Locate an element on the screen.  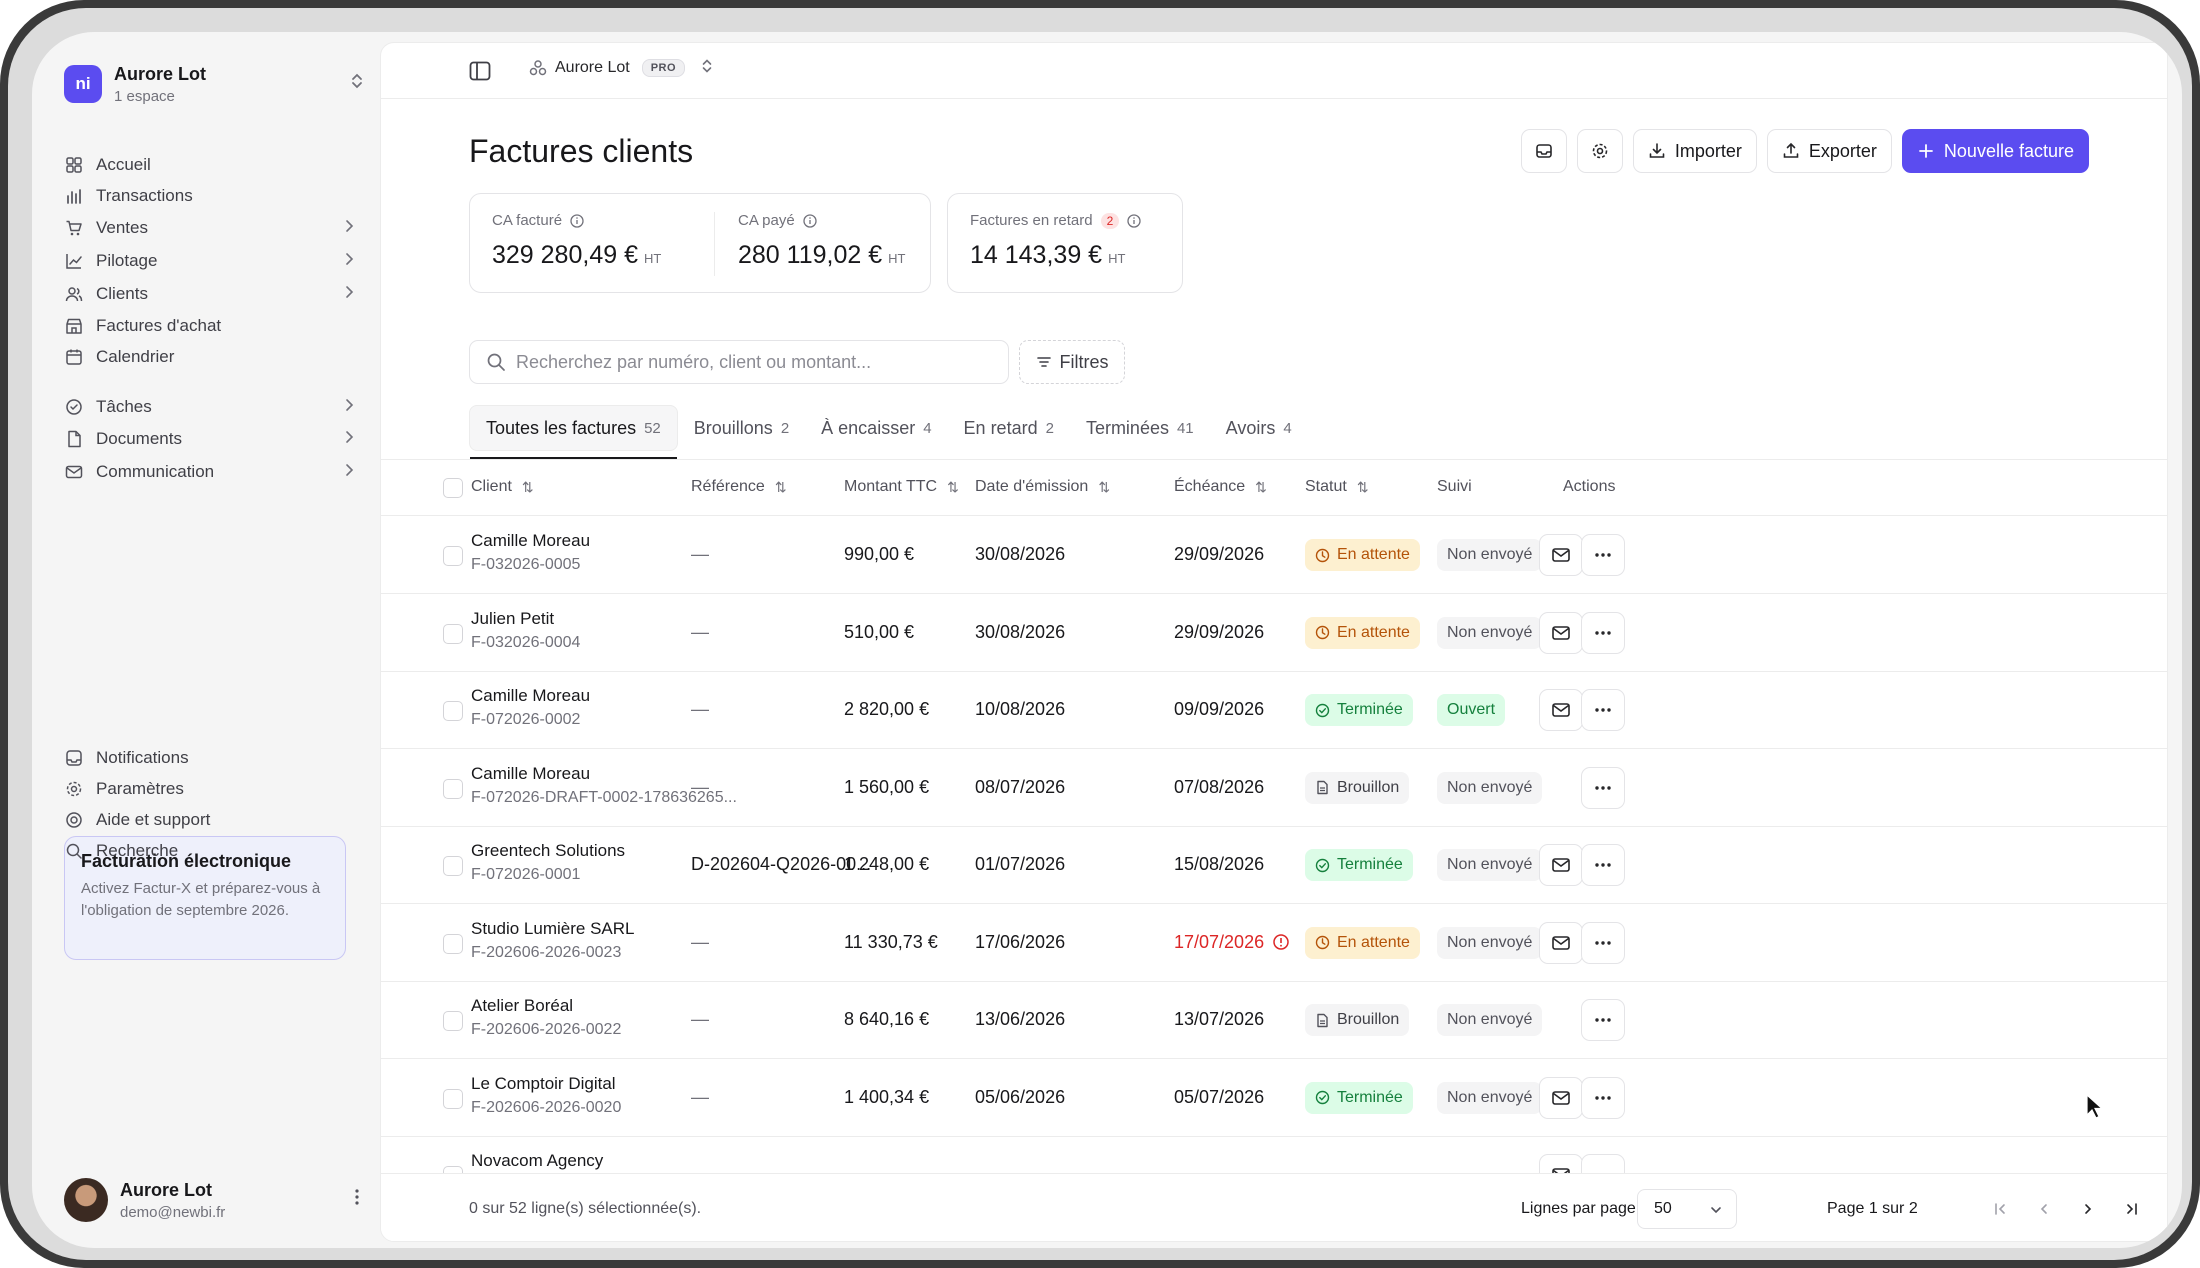
sidebar-item-factures-d-achat: Factures d'achat is located at coordinates (209, 326).